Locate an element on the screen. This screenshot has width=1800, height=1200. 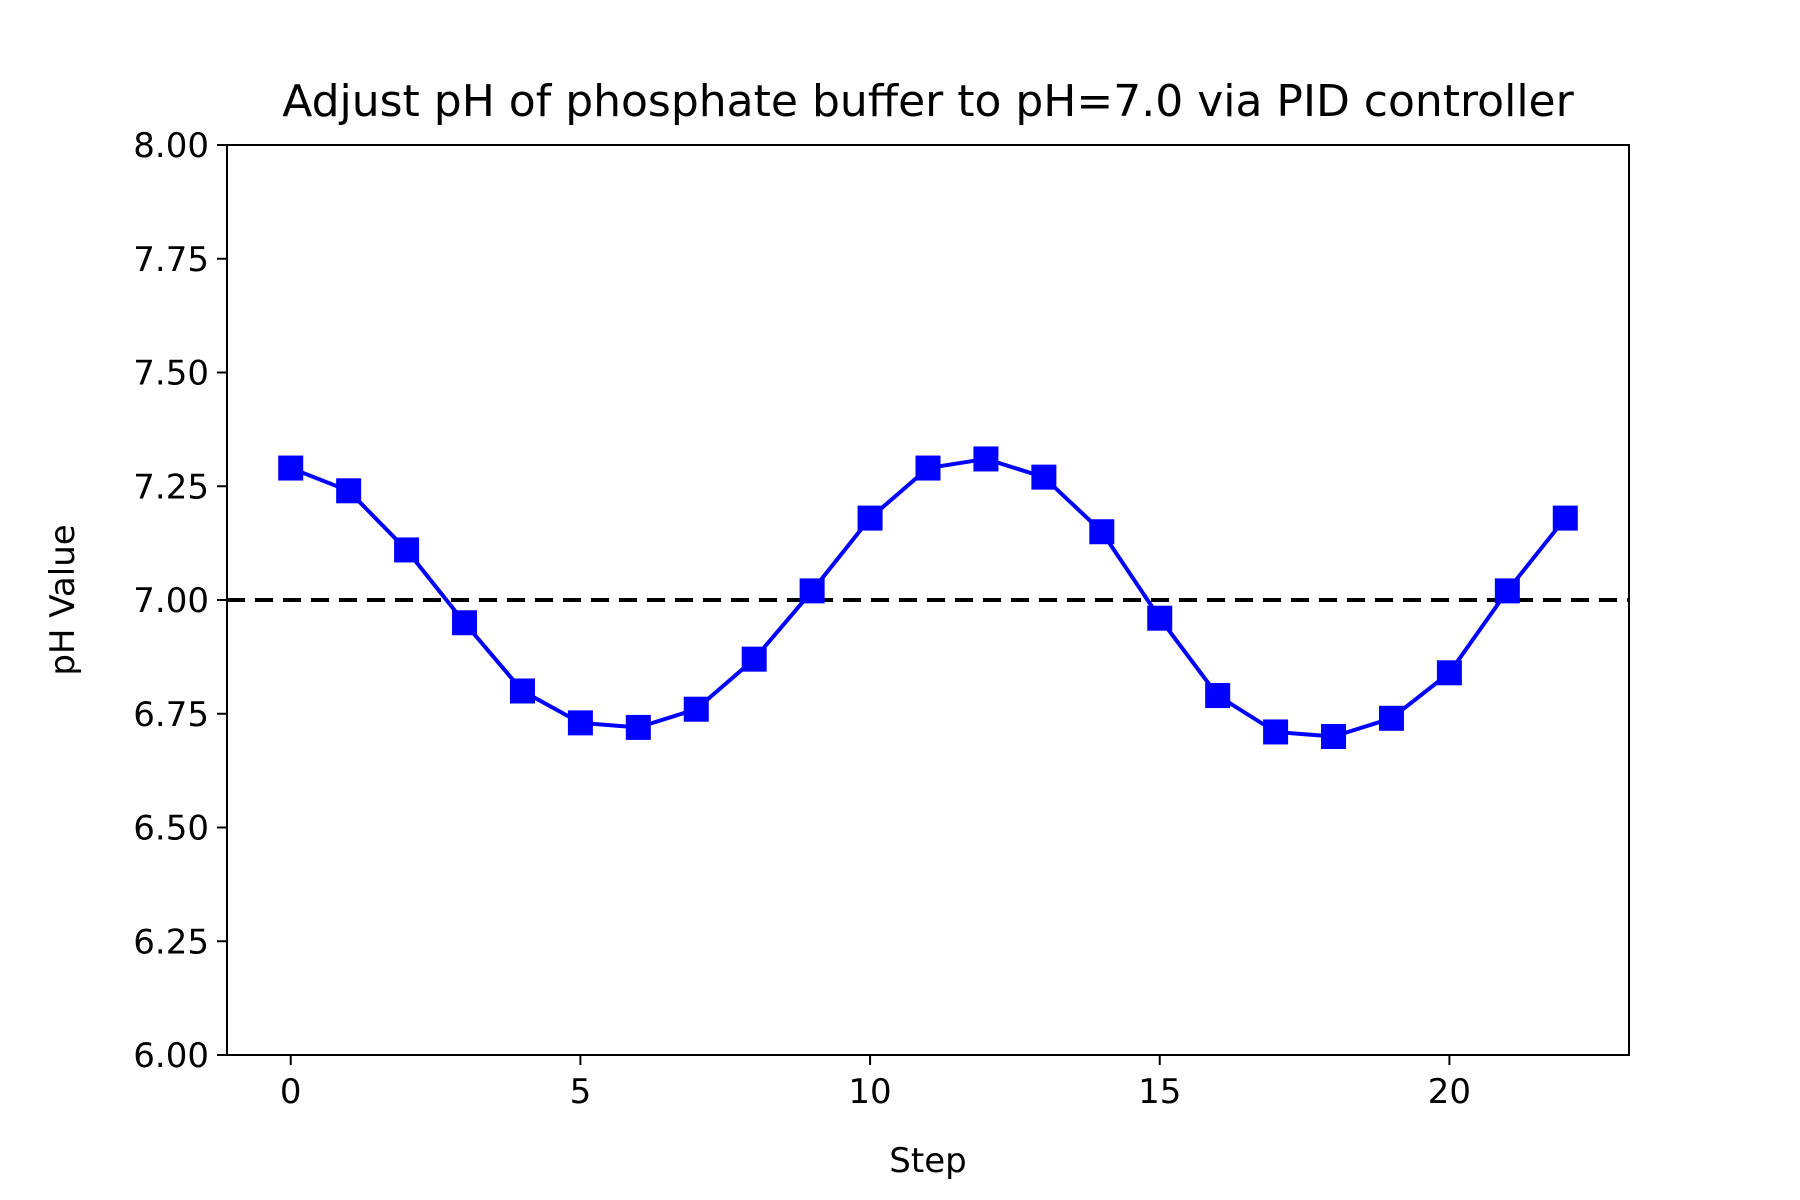
x-tick-label-4: 20 is located at coordinates (1449, 1092).